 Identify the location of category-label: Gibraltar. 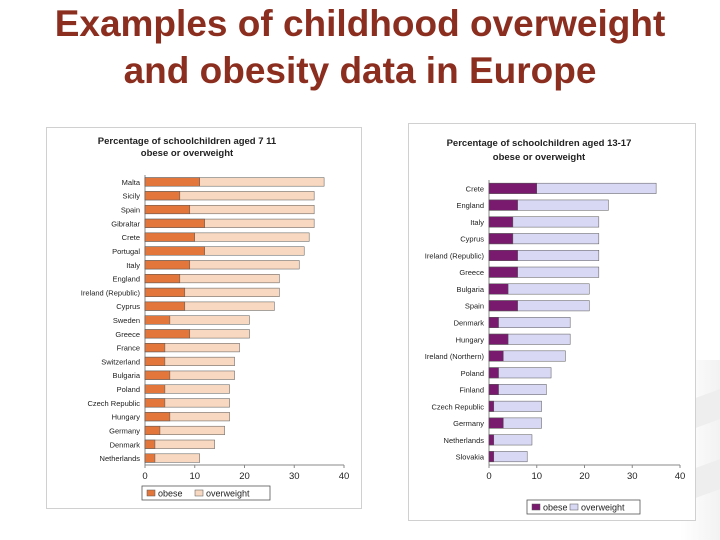
(125, 223).